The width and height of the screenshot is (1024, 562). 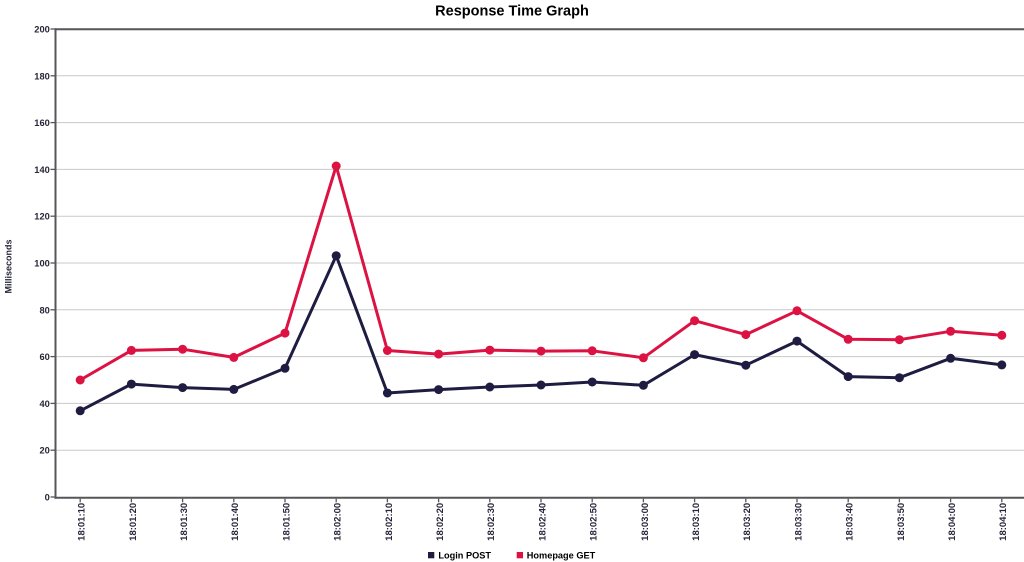 I want to click on svg-text: Response Time Graph, so click(x=512, y=12).